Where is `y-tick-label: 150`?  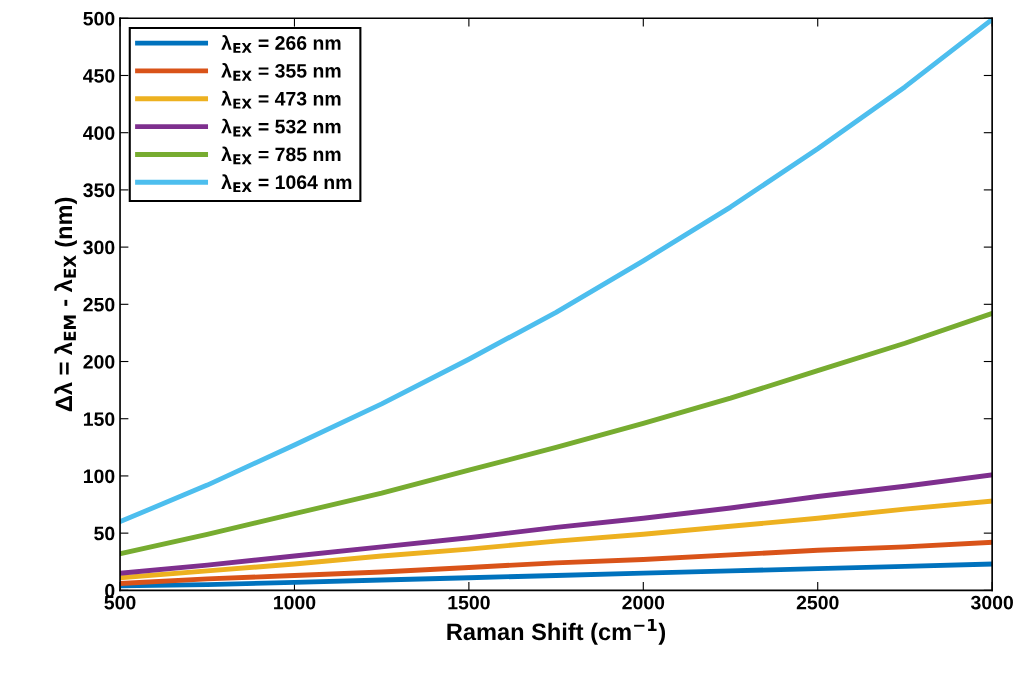
y-tick-label: 150 is located at coordinates (99, 419).